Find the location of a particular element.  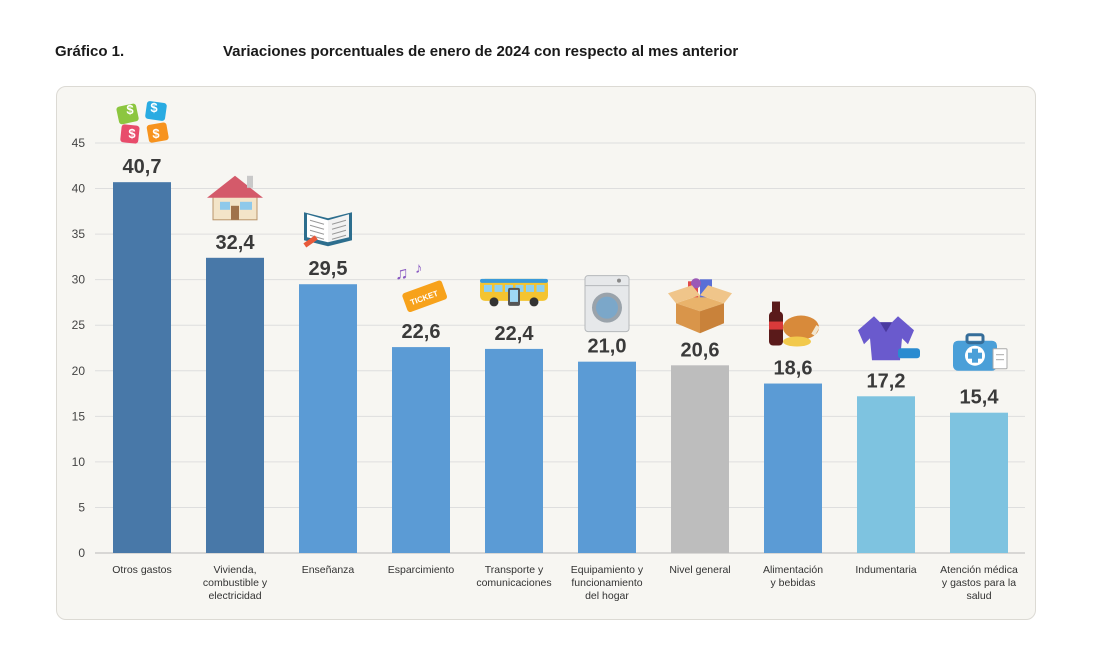

book-icon is located at coordinates (327, 230).